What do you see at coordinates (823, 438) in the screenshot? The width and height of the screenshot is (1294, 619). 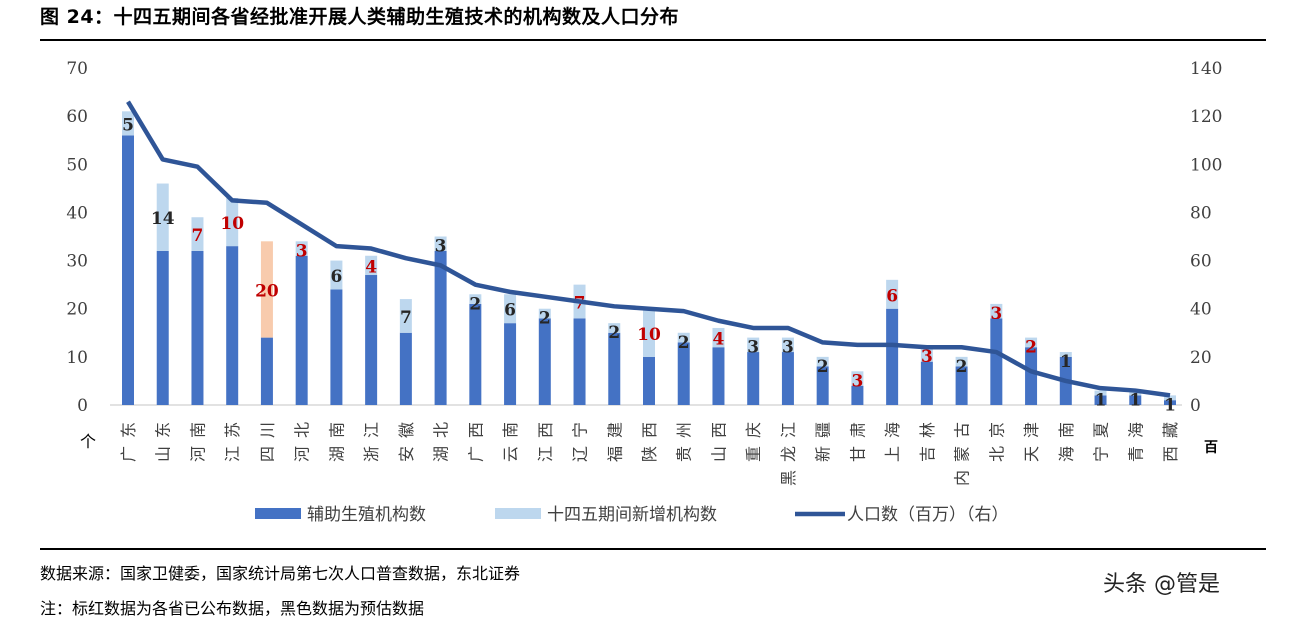 I see `category-label: 新疆` at bounding box center [823, 438].